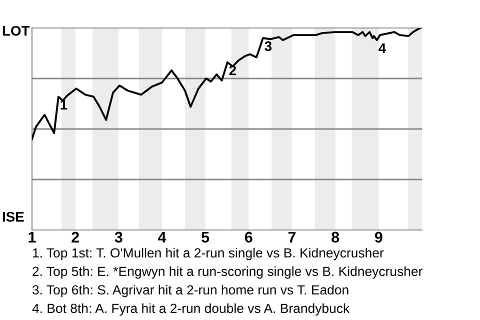  Describe the element at coordinates (190, 291) in the screenshot. I see `text: 3. Top 6th: S. Agrivar hit a 2-run home run vs T. Eadon` at that location.